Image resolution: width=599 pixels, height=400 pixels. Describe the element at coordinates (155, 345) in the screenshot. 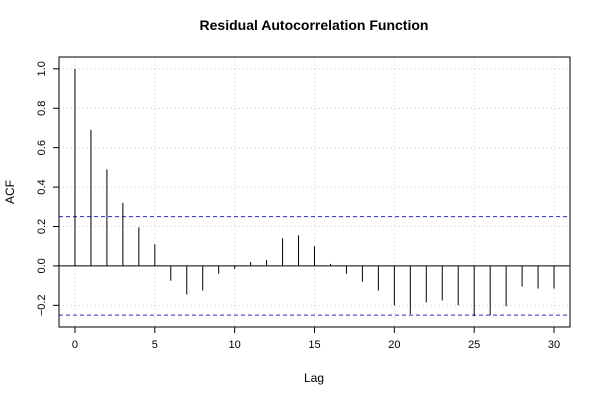

I see `x-tick-label-1: 5` at that location.